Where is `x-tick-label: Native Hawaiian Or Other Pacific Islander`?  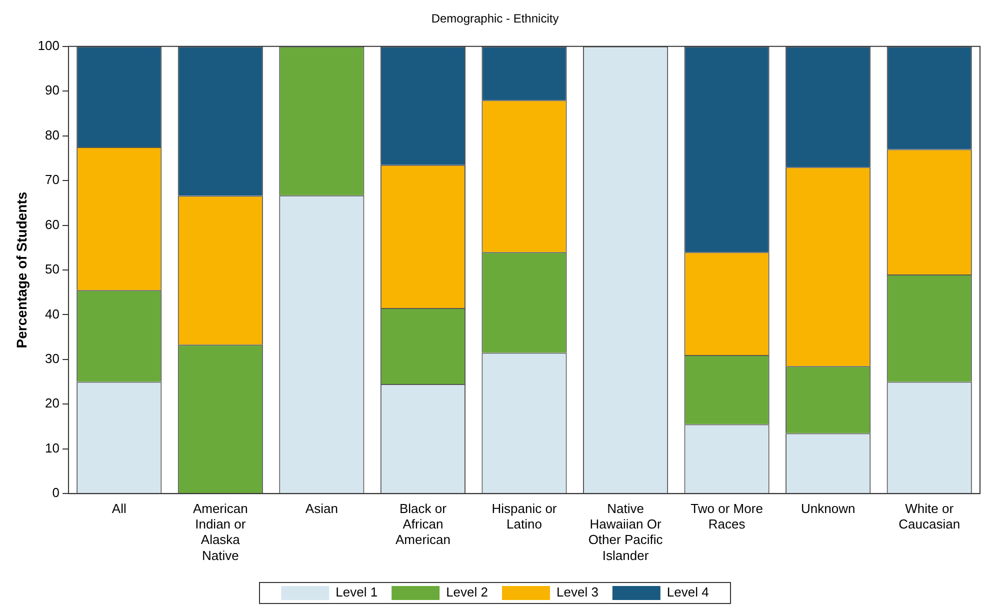
x-tick-label: Native Hawaiian Or Other Pacific Islander is located at coordinates (626, 531).